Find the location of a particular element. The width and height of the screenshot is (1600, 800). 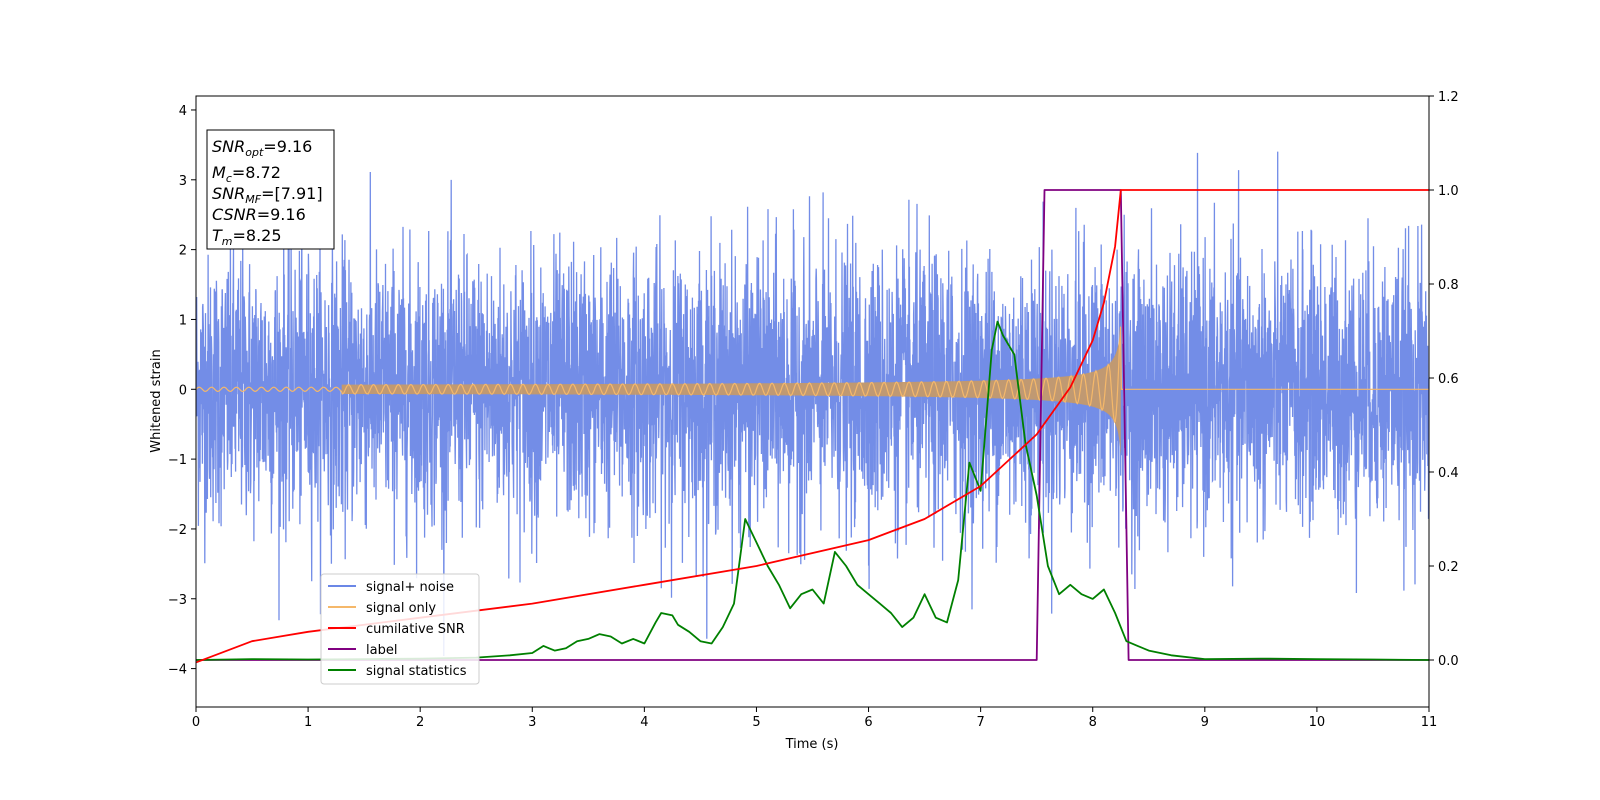

x-tick-label: 10 is located at coordinates (1317, 722).